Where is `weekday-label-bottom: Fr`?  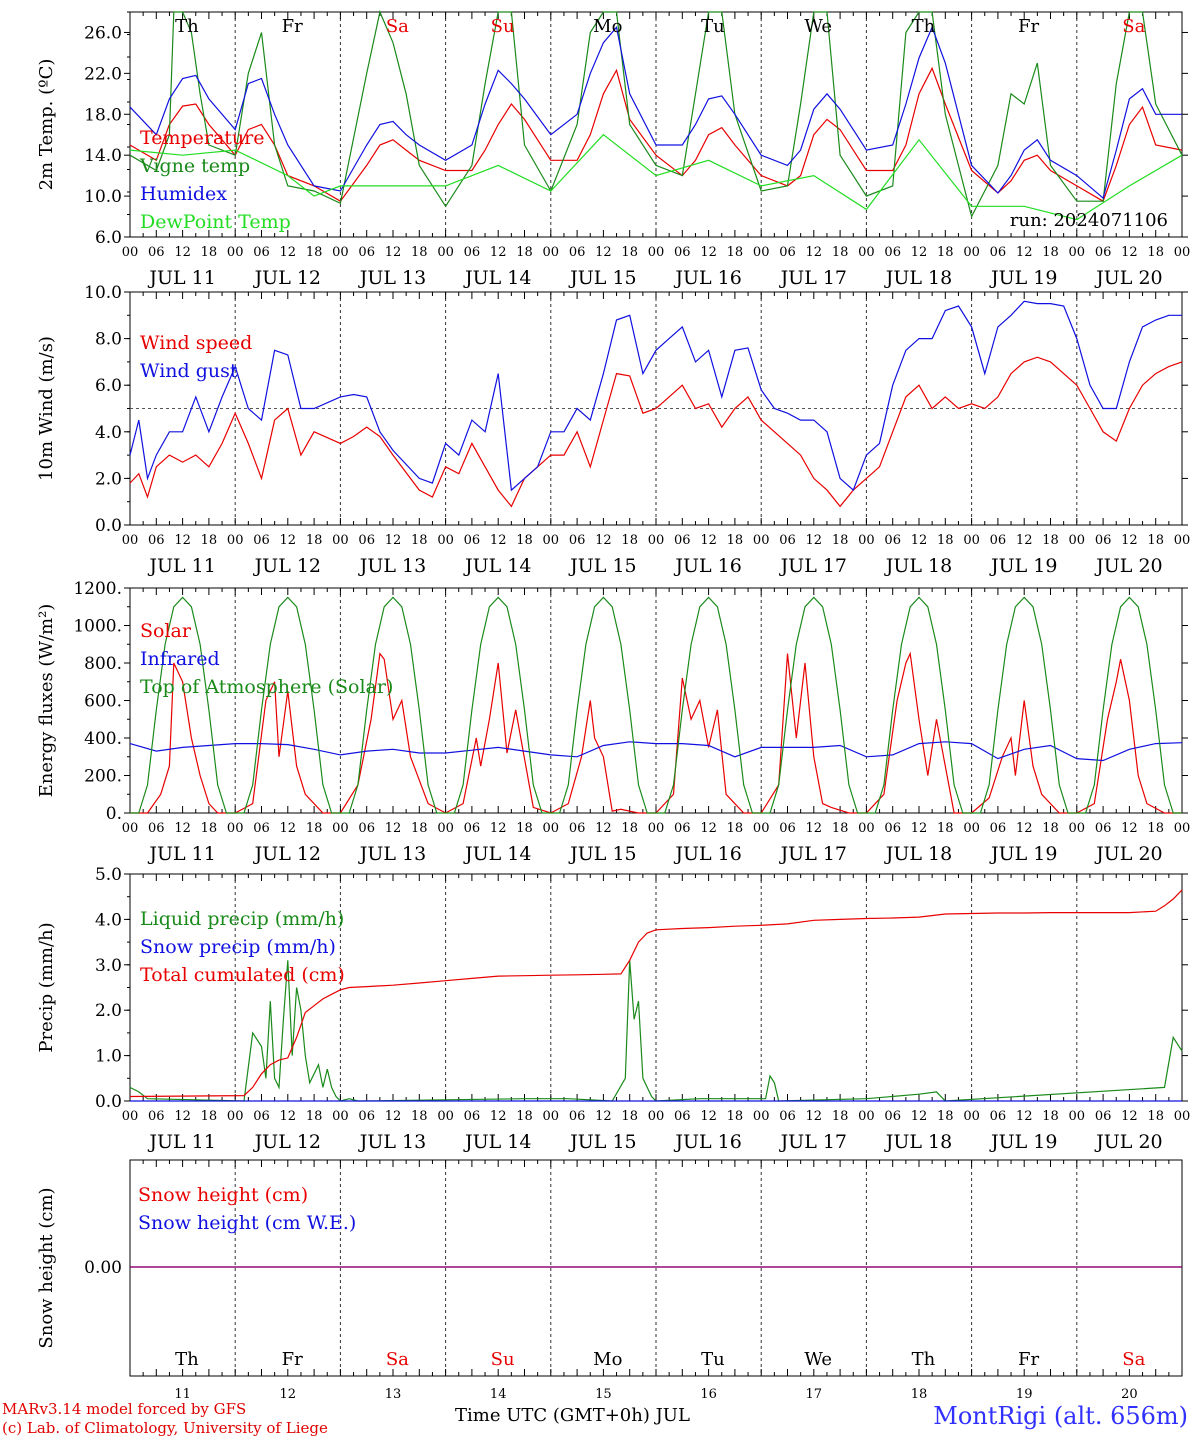
weekday-label-bottom: Fr is located at coordinates (292, 1359).